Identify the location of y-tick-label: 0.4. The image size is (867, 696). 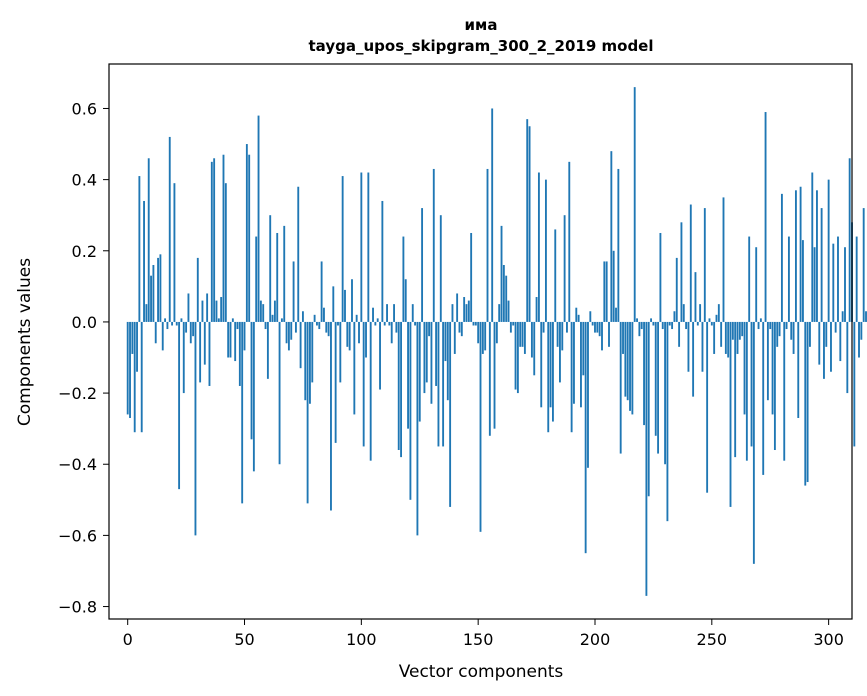
(84, 180).